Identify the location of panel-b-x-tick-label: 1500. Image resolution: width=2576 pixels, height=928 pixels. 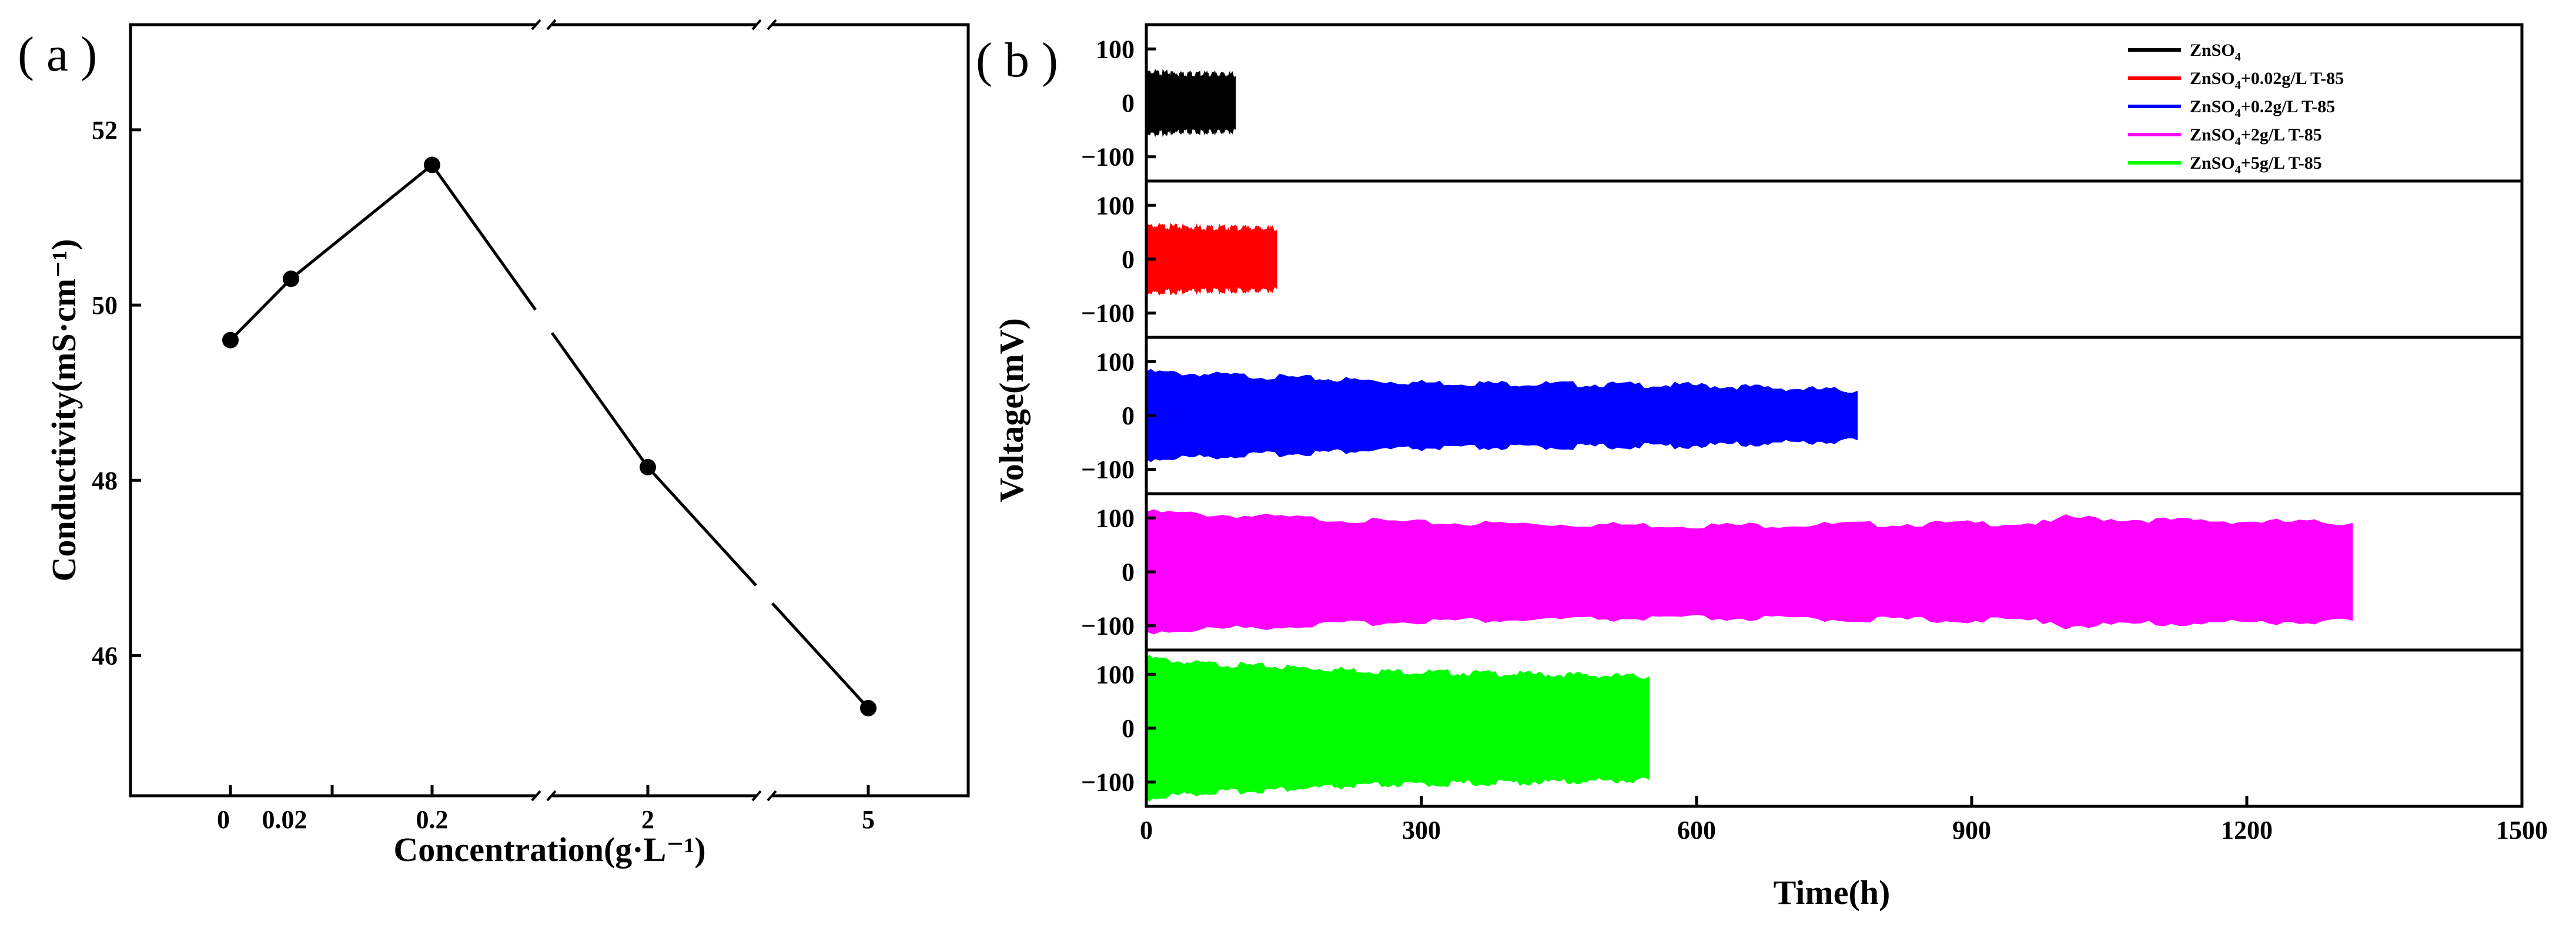
(2522, 830).